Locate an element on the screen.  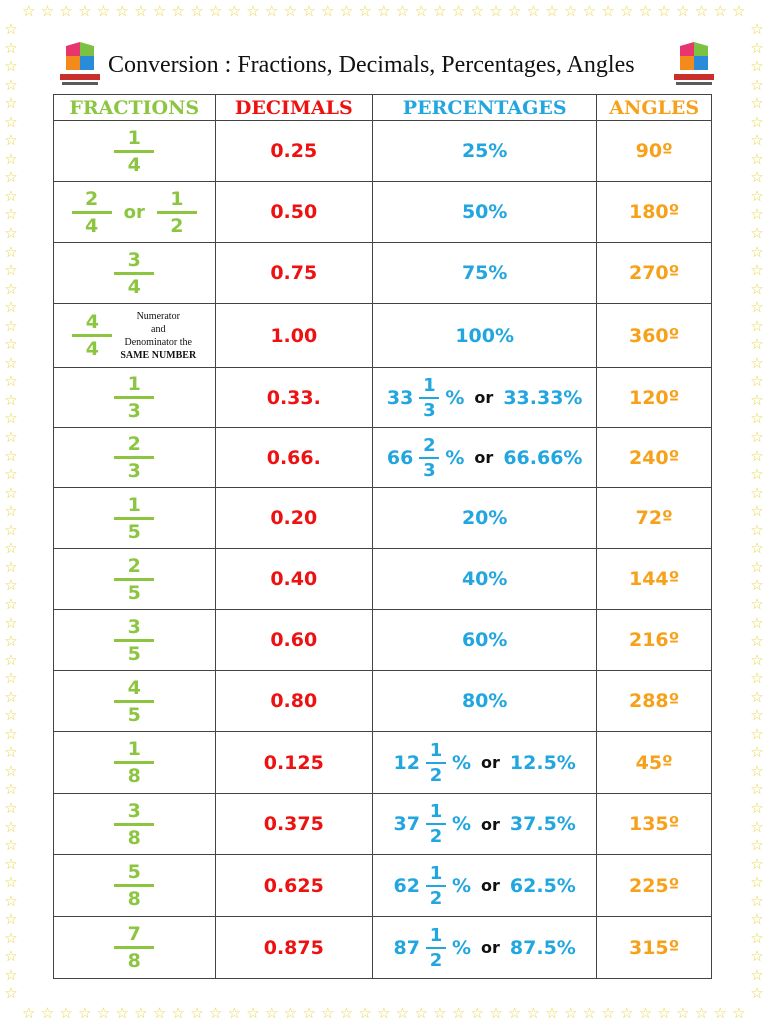
denominator: 8 is located at coordinates (134, 899).